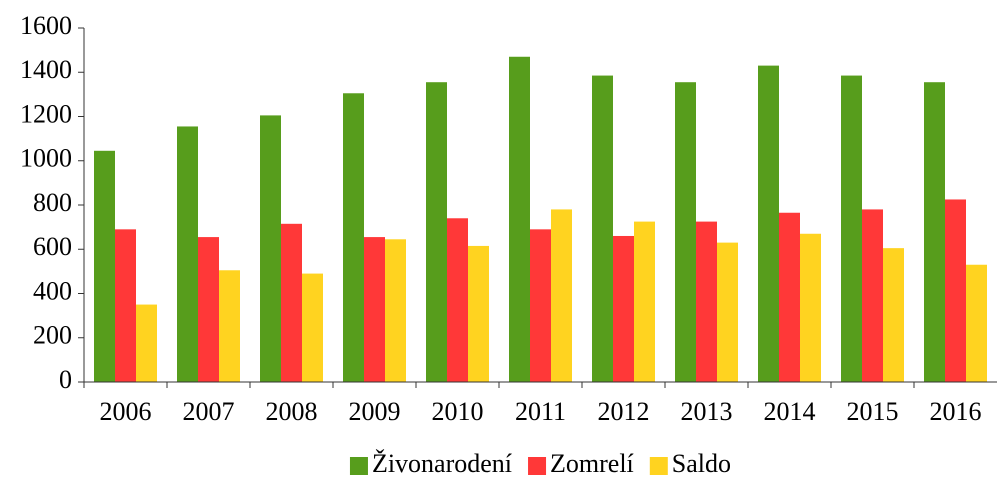 The height and width of the screenshot is (483, 1000). What do you see at coordinates (52, 290) in the screenshot?
I see `y-tick-label: 400` at bounding box center [52, 290].